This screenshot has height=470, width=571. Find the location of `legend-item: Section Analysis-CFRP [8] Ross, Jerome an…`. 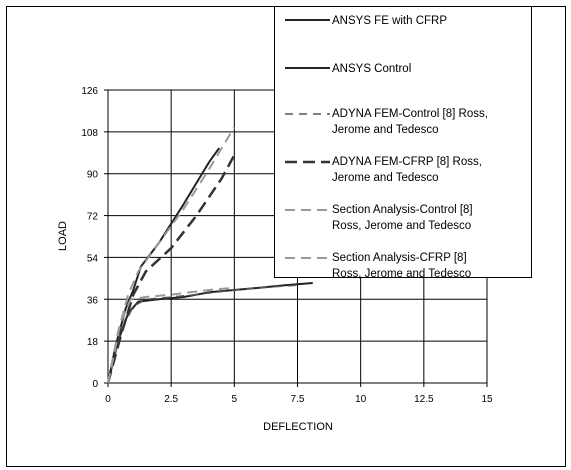

legend-item: Section Analysis-CFRP [8] Ross, Jerome an… is located at coordinates (378, 266).